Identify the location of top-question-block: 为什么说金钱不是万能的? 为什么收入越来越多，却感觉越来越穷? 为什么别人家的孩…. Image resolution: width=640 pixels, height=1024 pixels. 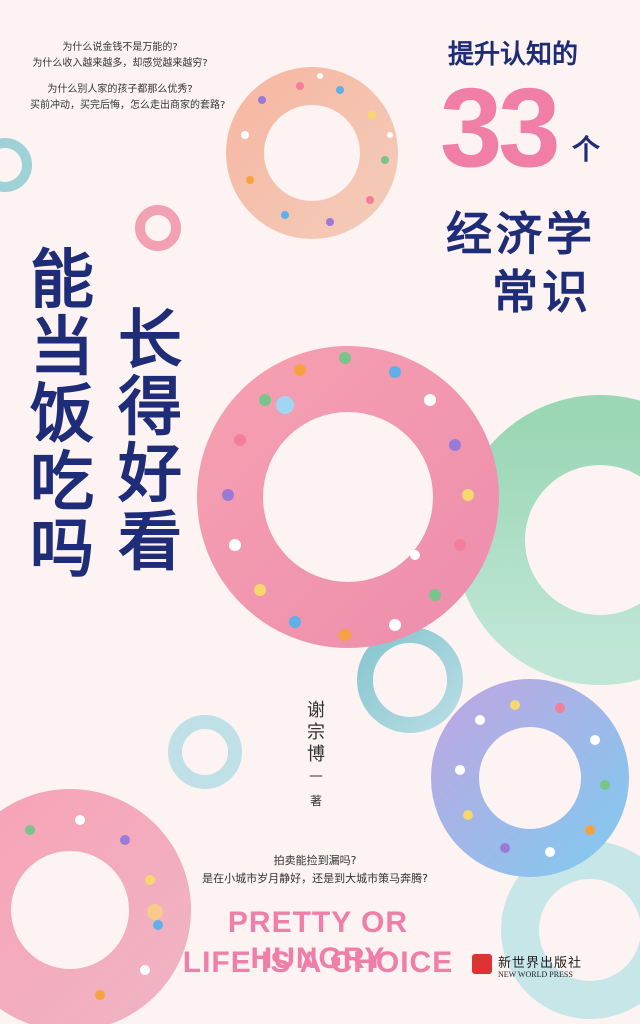
(128, 77).